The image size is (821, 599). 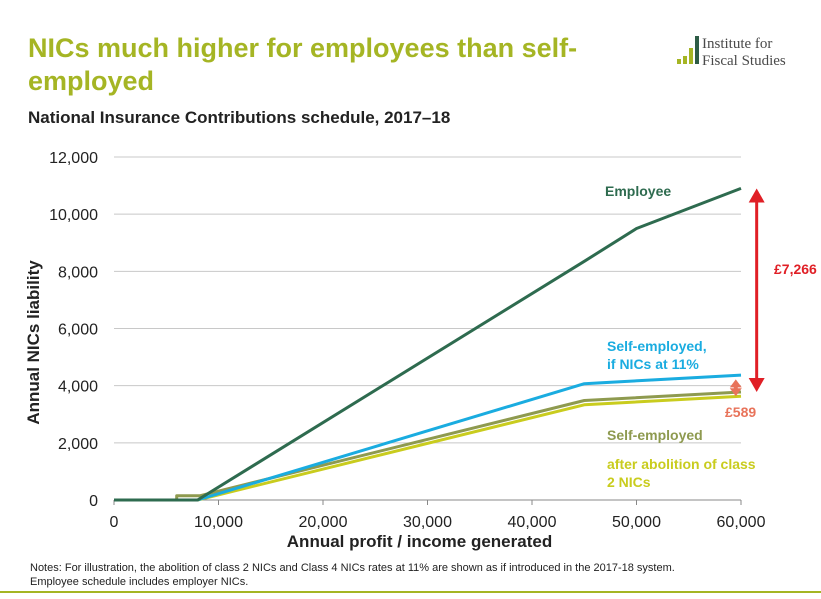 What do you see at coordinates (688, 50) in the screenshot?
I see `logo-bars-icon` at bounding box center [688, 50].